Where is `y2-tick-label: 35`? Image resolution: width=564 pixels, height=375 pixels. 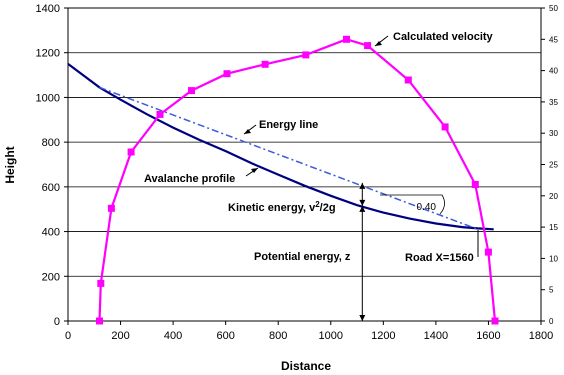
y2-tick-label: 35 is located at coordinates (553, 102).